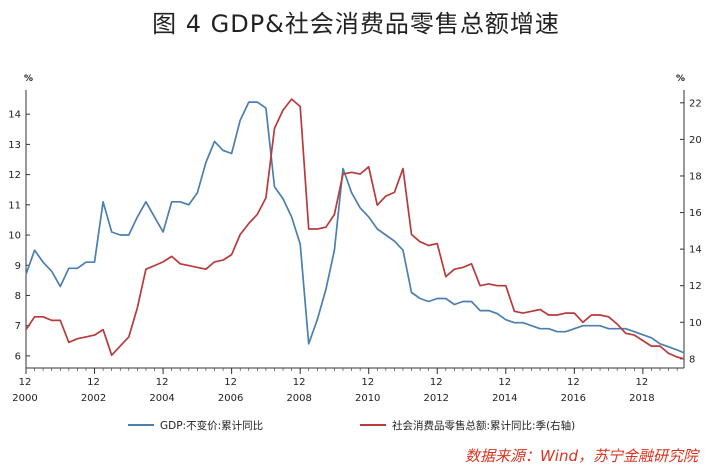 This screenshot has width=712, height=472. I want to click on legend-label-gdp: GDP:不变价:累计同比, so click(211, 425).